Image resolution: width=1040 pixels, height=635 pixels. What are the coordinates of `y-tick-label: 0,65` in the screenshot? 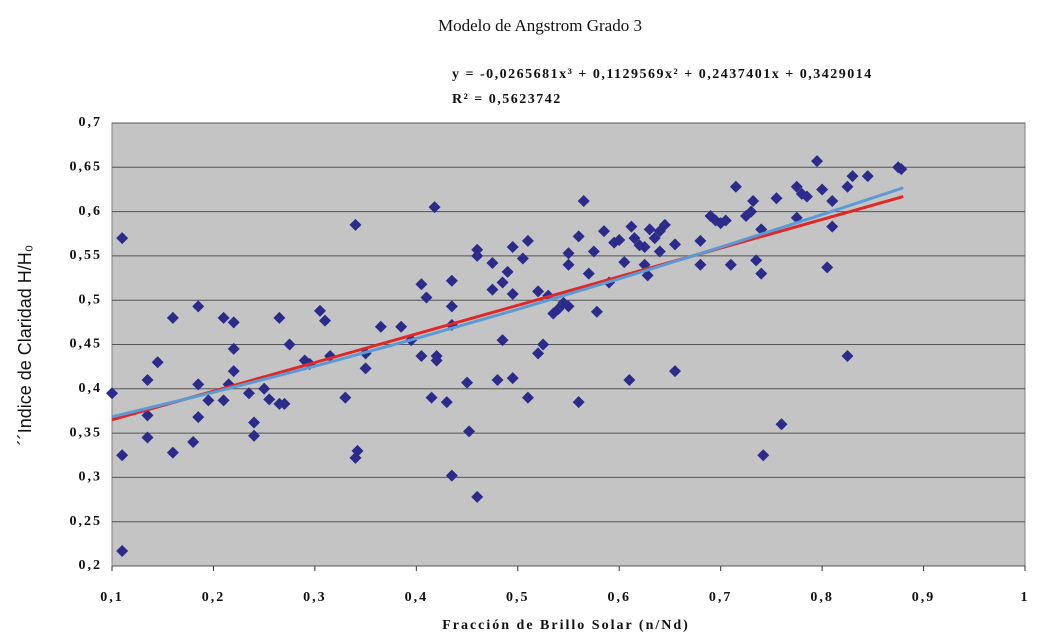 It's located at (86, 167).